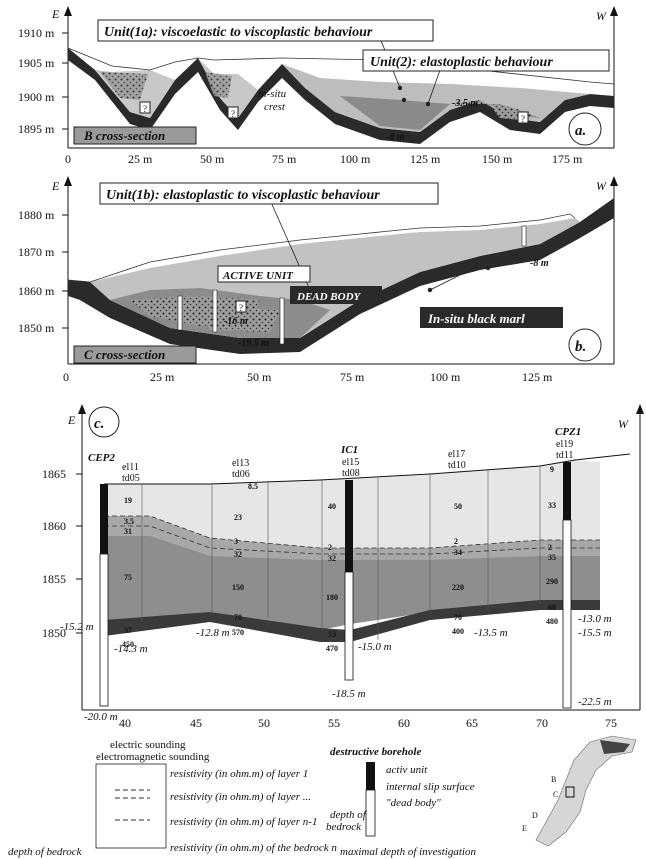 The height and width of the screenshot is (859, 646). I want to click on svg-text: -15.0 m, so click(375, 647).